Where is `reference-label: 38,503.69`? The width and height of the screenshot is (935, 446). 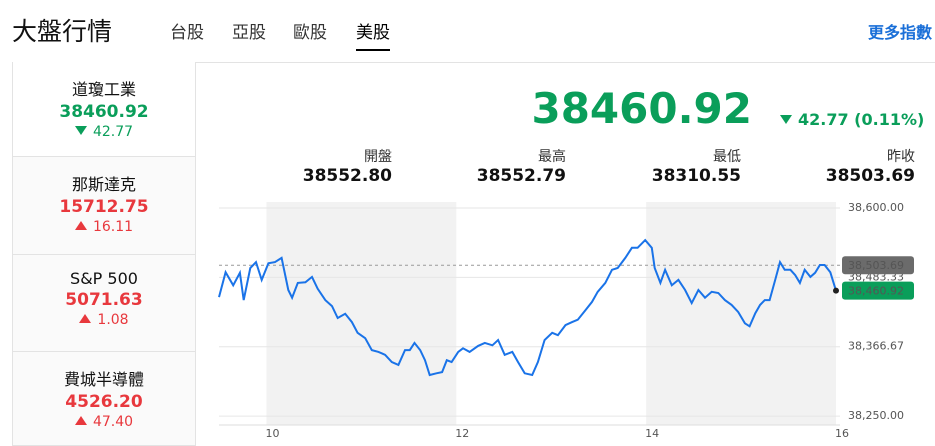
reference-label: 38,503.69 is located at coordinates (876, 265).